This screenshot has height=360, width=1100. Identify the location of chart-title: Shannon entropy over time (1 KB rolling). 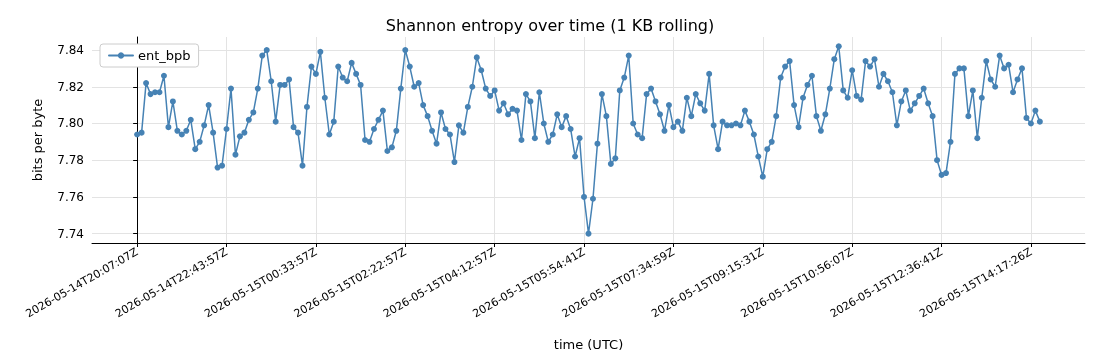
(550, 25).